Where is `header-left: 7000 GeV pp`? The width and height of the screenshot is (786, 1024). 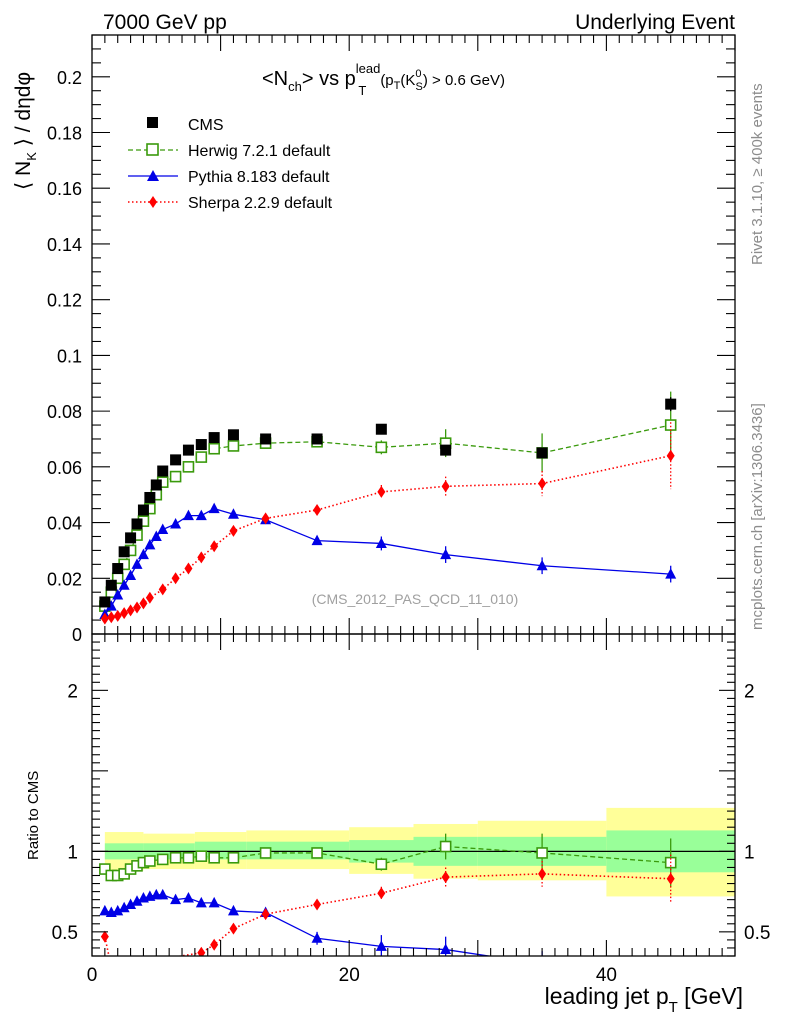
header-left: 7000 GeV pp is located at coordinates (165, 22).